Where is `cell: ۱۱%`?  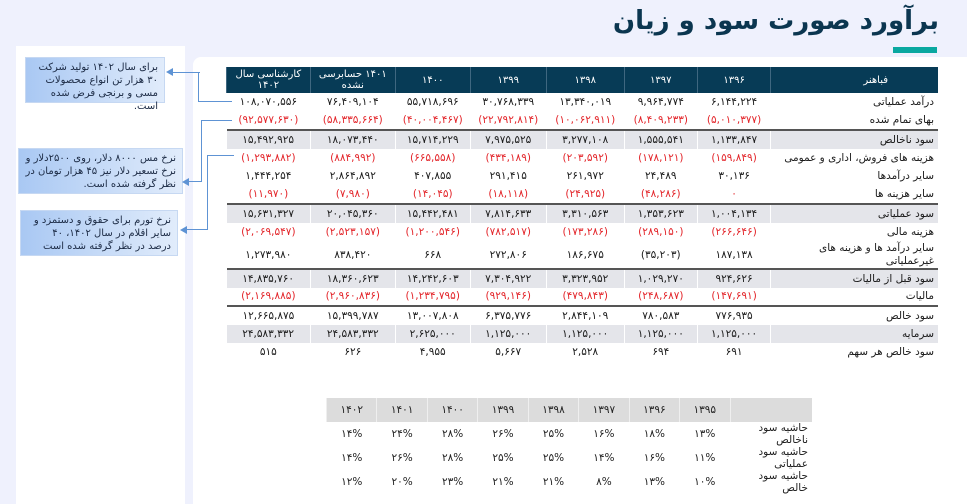 cell: ۱۱% is located at coordinates (705, 458).